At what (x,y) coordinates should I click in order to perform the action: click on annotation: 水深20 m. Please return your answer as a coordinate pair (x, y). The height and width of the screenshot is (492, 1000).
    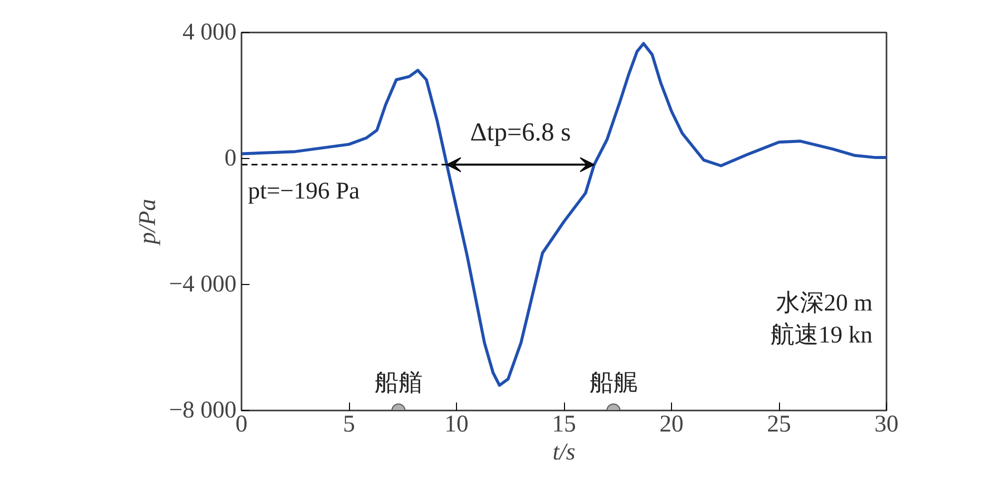
    Looking at the image, I should click on (824, 303).